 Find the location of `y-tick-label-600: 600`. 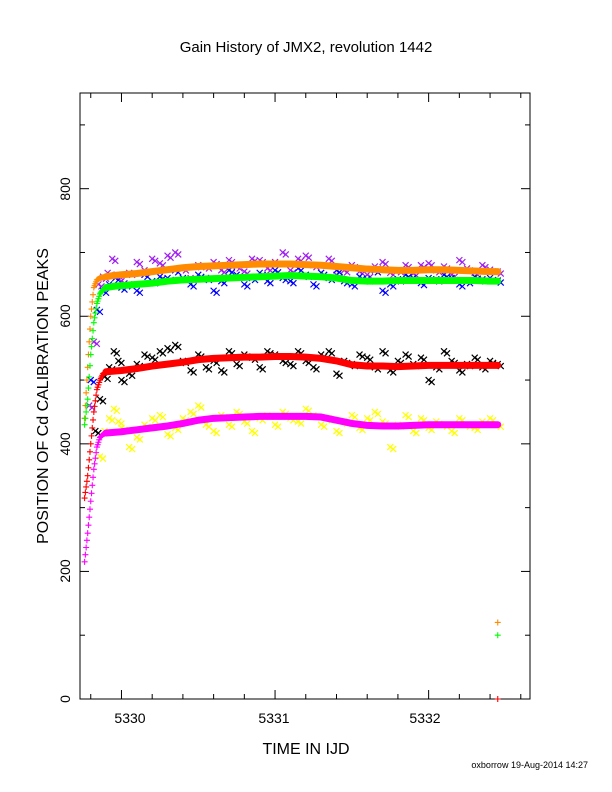

y-tick-label-600: 600 is located at coordinates (65, 316).